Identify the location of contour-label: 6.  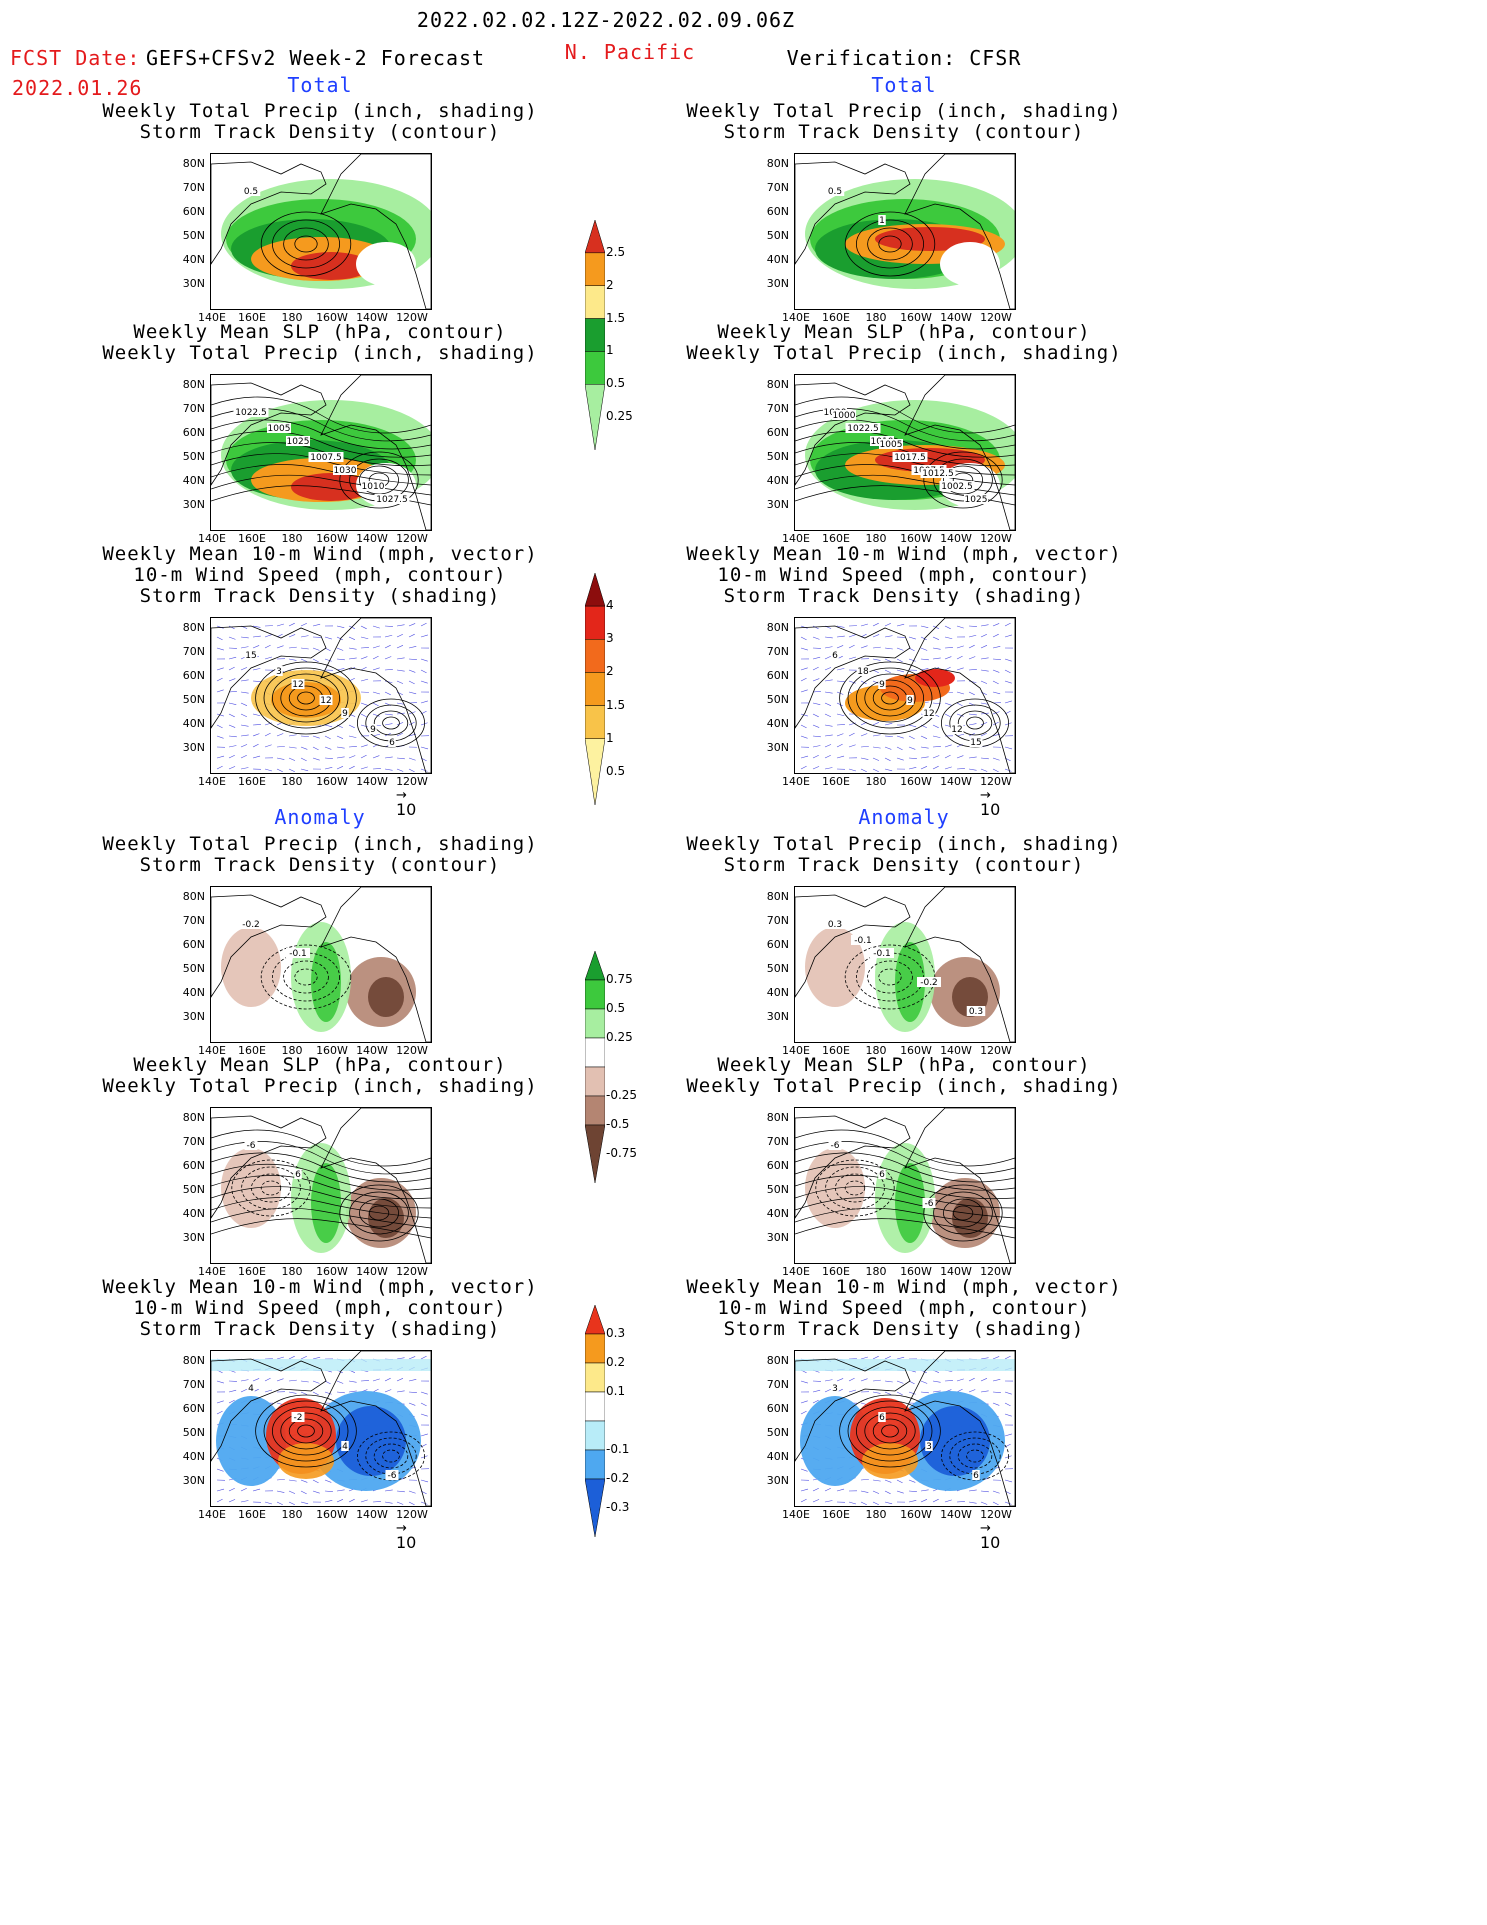
(392, 743).